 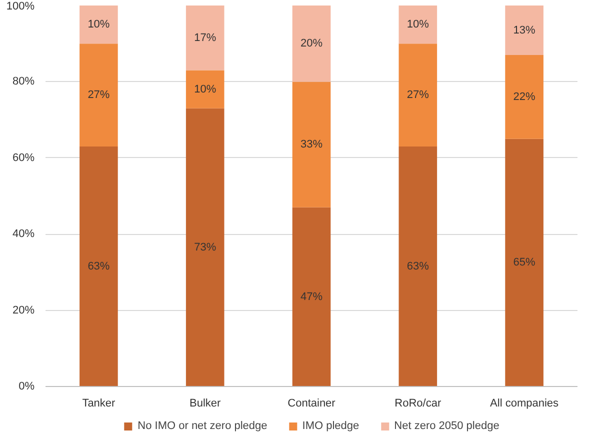 I want to click on y-tick-label: 40%, so click(x=23, y=234).